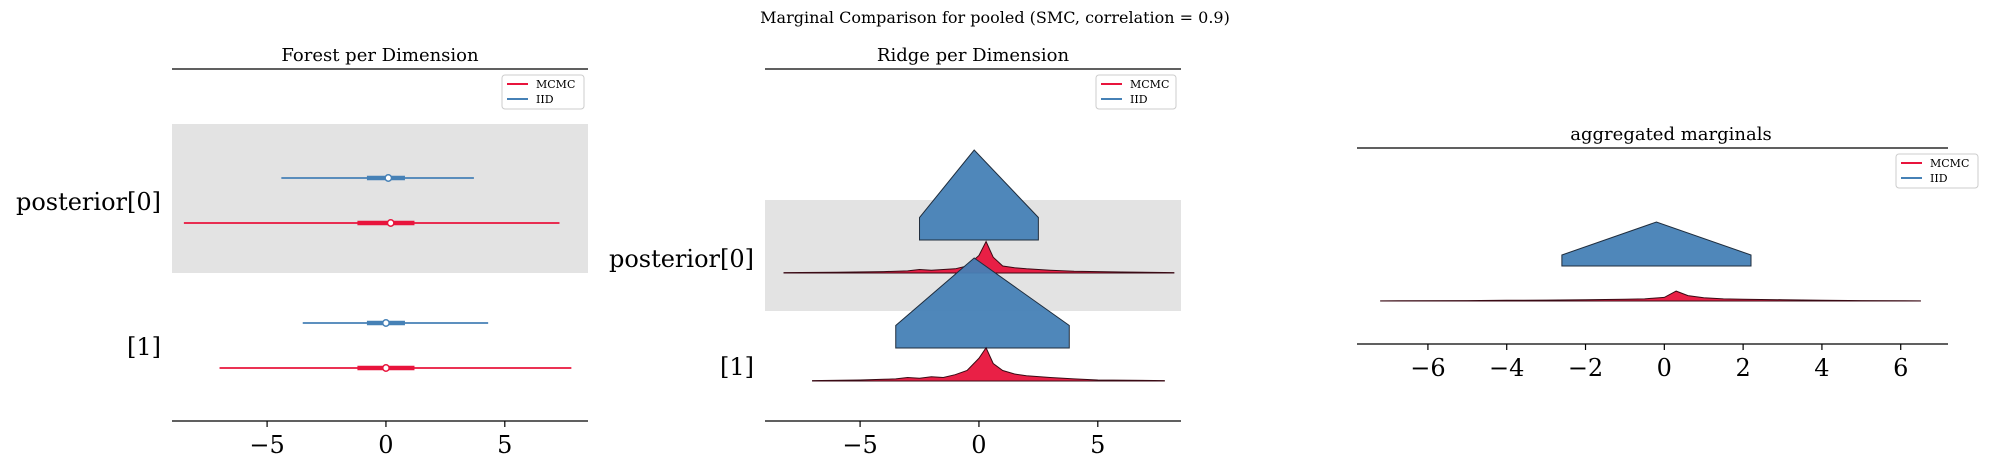 Image resolution: width=1990 pixels, height=465 pixels. Describe the element at coordinates (1656, 244) in the screenshot. I see `aggregated-iid-density` at that location.